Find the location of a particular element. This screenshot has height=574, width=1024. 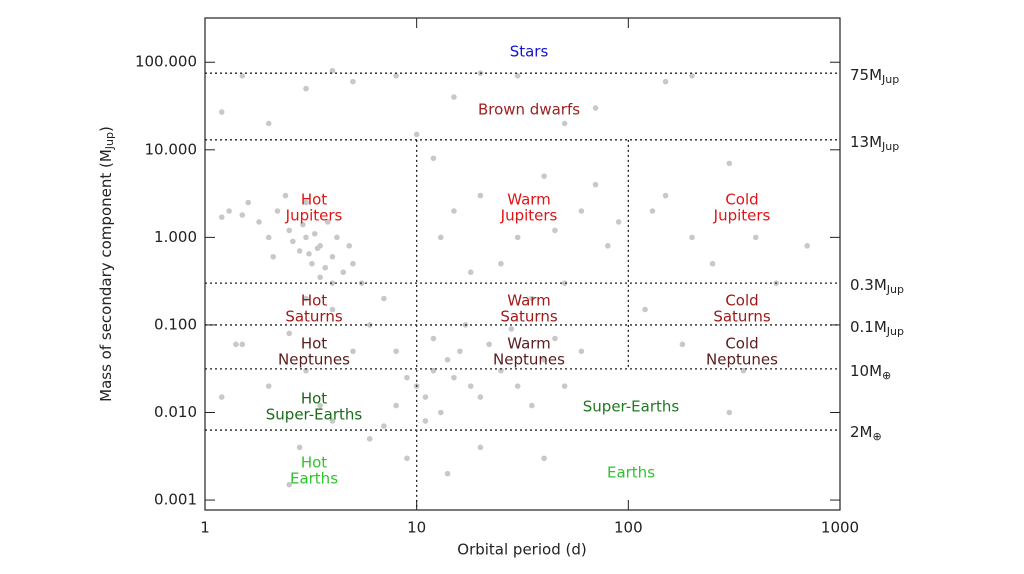

y-tick-label: 100.000 is located at coordinates (166, 62).